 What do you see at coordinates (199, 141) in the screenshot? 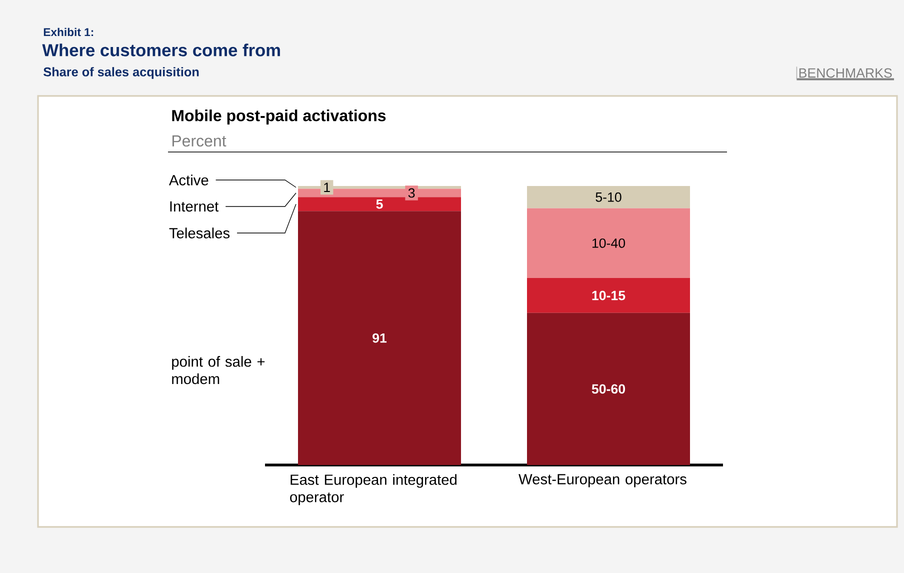
I see `text: Percent` at bounding box center [199, 141].